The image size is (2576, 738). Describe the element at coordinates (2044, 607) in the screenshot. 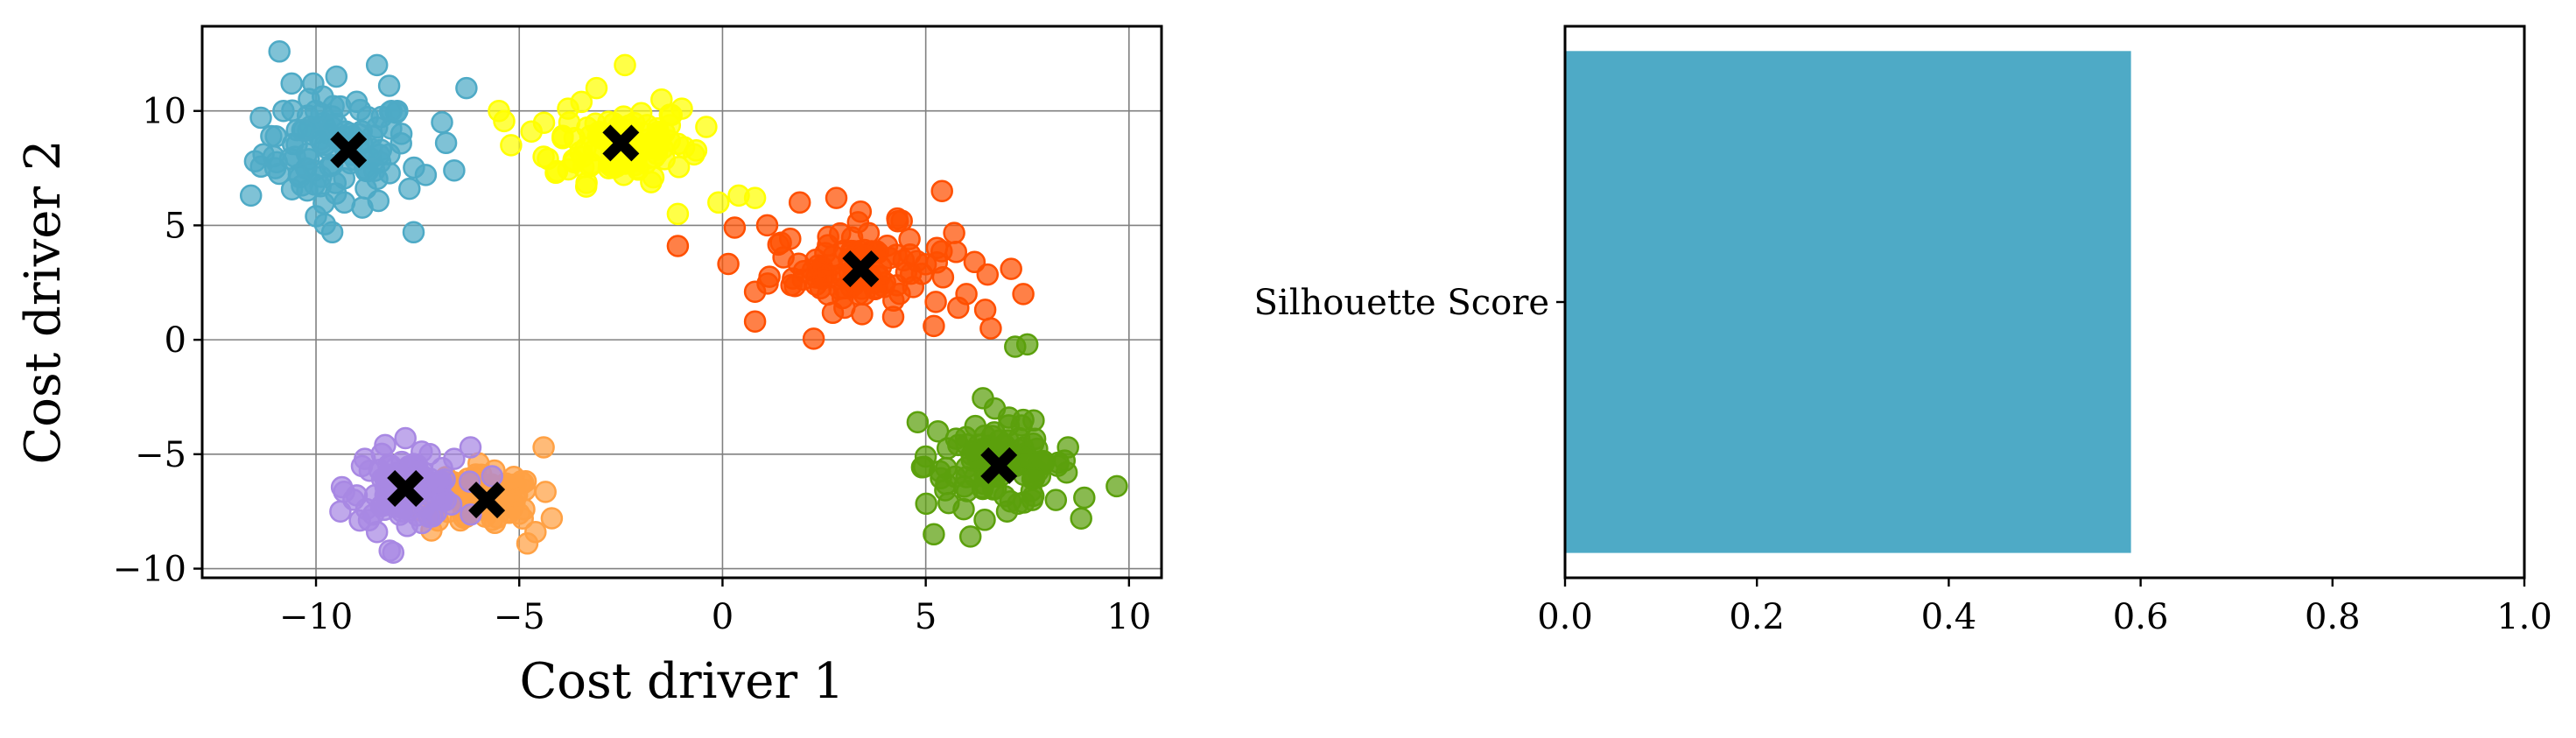

I see `bar-x-ticks: 0.0 0.2 0.4 0.6 0.8 1.0` at that location.